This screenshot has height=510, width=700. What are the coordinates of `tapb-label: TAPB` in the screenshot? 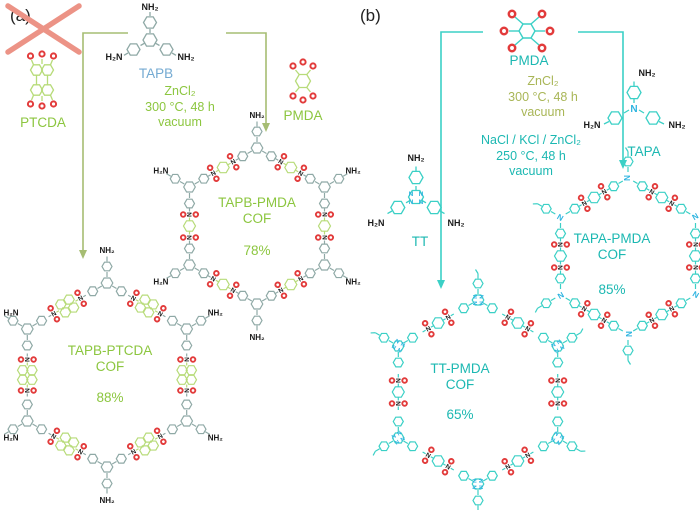 It's located at (156, 73).